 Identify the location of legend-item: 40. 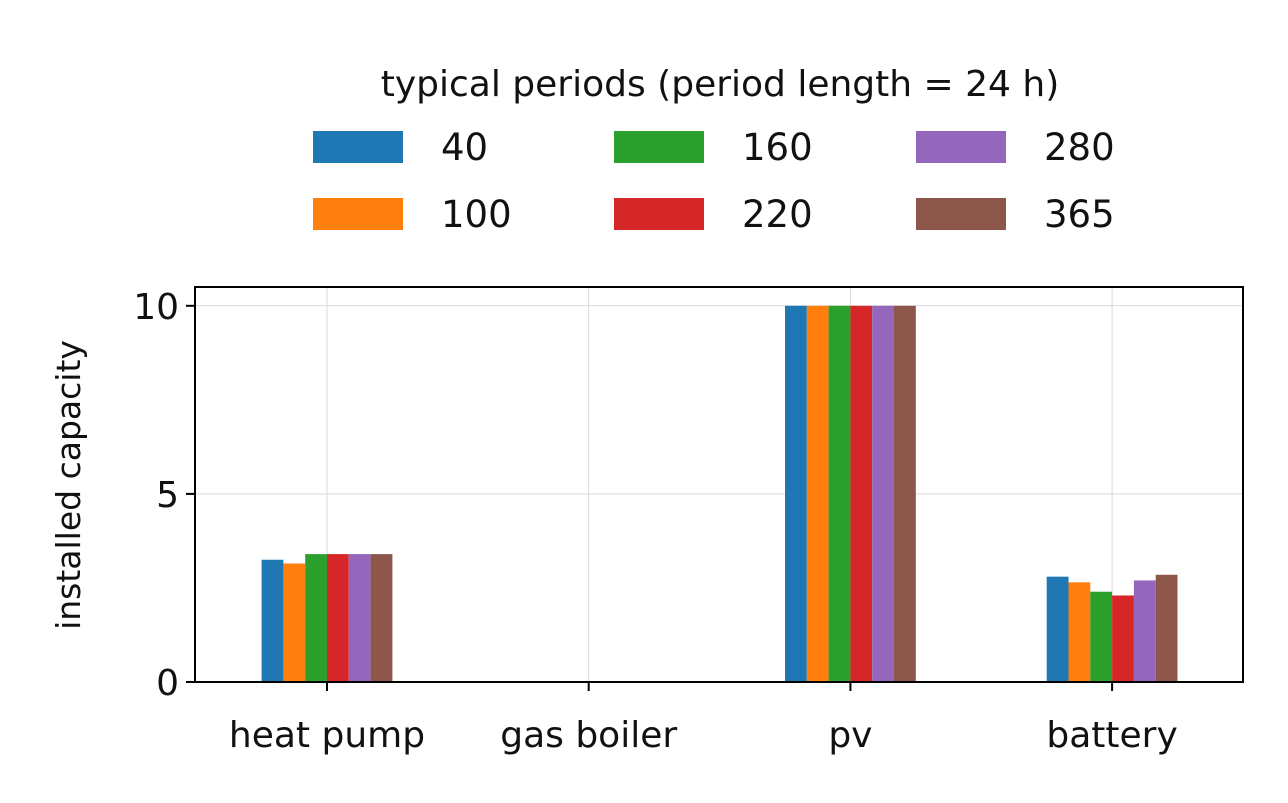
(400, 147).